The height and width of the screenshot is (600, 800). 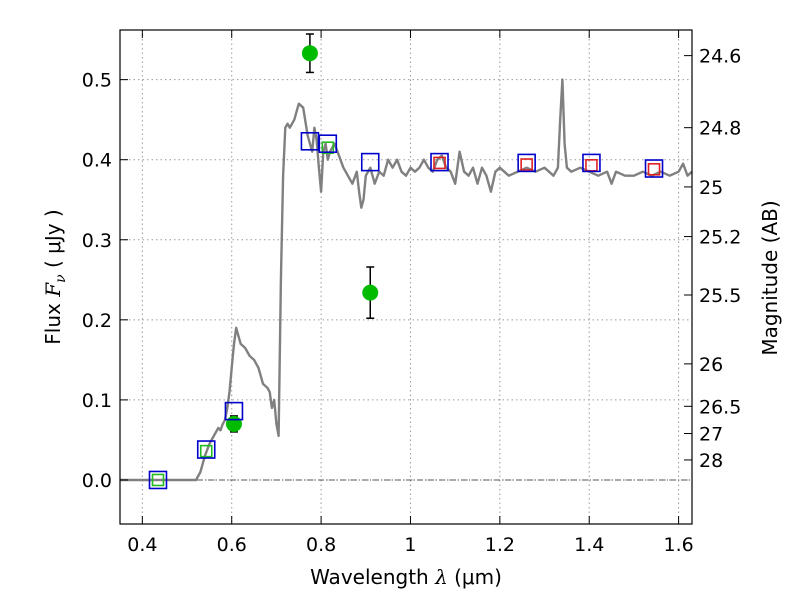 What do you see at coordinates (720, 129) in the screenshot?
I see `mag-tick-label: 24.8` at bounding box center [720, 129].